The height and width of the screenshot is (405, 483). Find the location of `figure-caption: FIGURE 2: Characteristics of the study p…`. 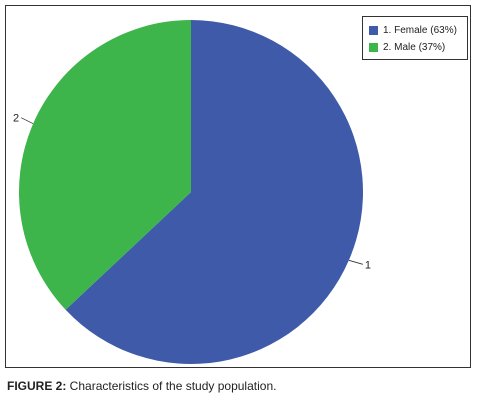

figure-caption: FIGURE 2: Characteristics of the study p… is located at coordinates (141, 386).